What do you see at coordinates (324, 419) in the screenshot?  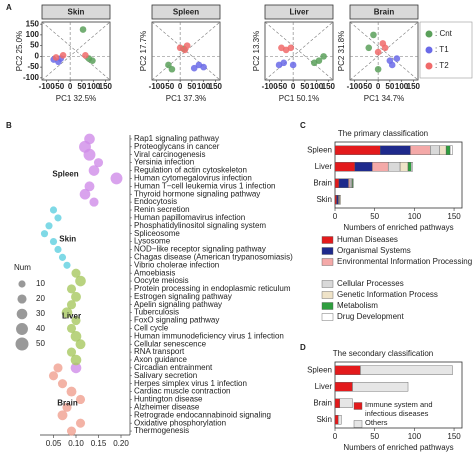 I see `category-label: Skin` at bounding box center [324, 419].